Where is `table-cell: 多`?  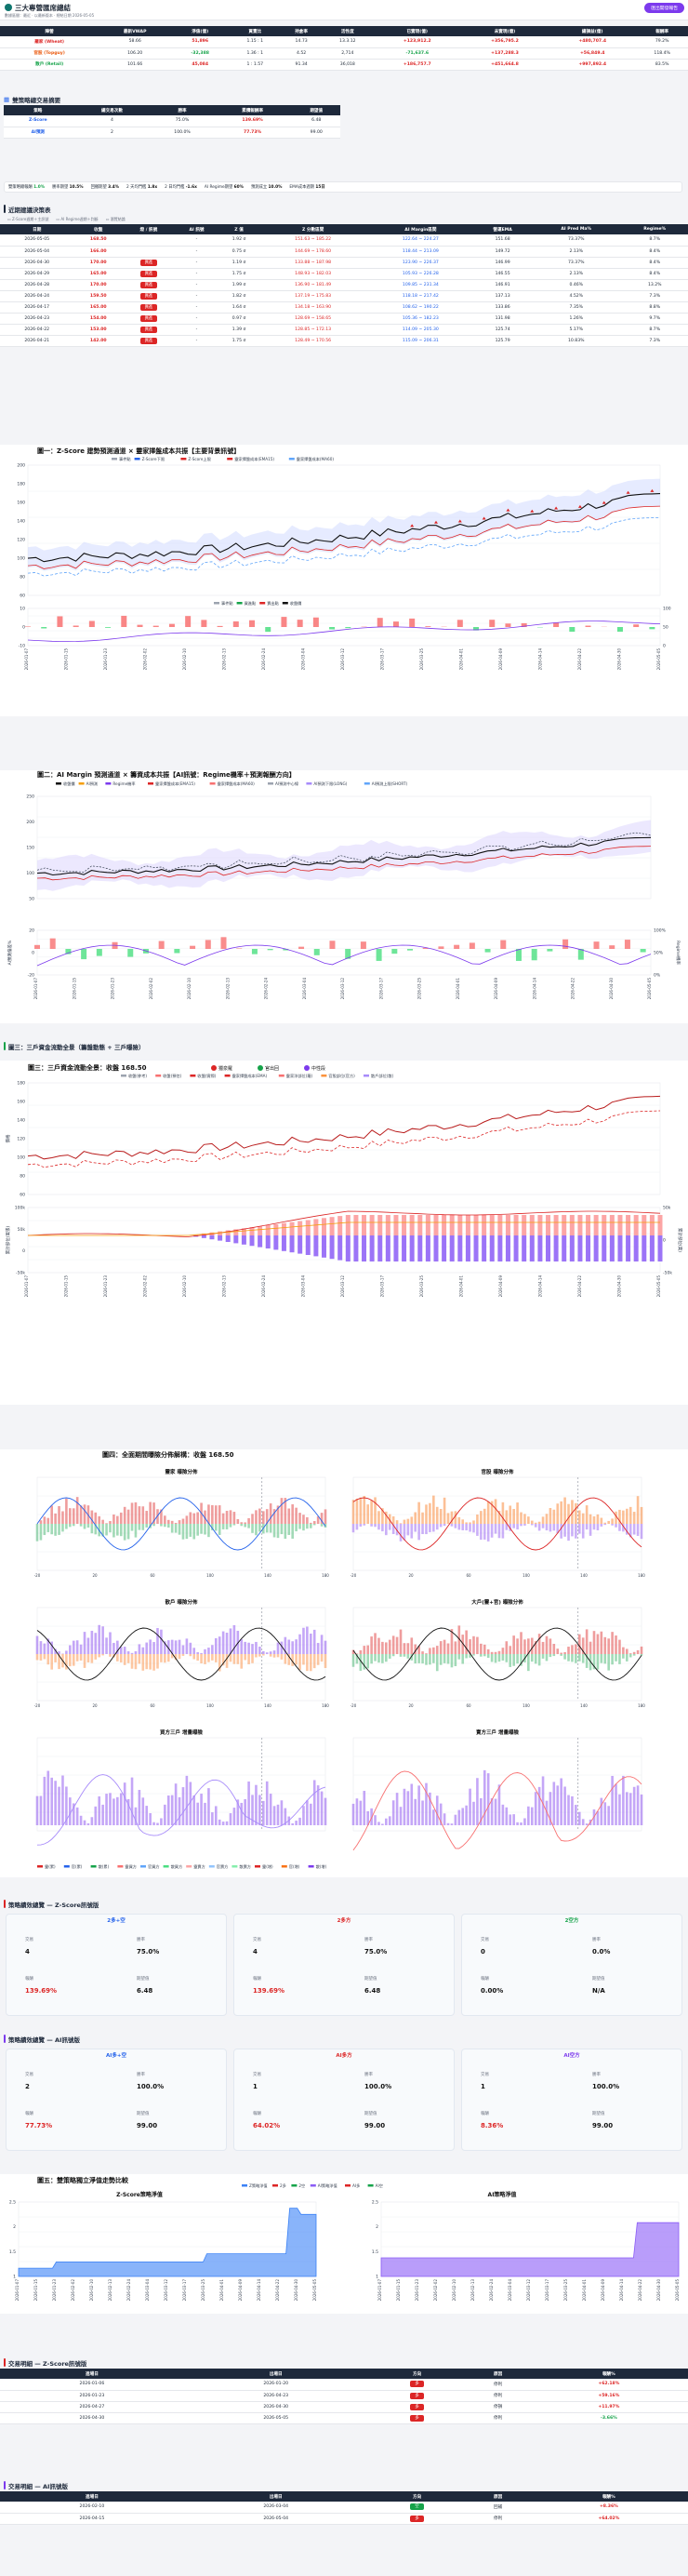 table-cell: 多 is located at coordinates (417, 2385).